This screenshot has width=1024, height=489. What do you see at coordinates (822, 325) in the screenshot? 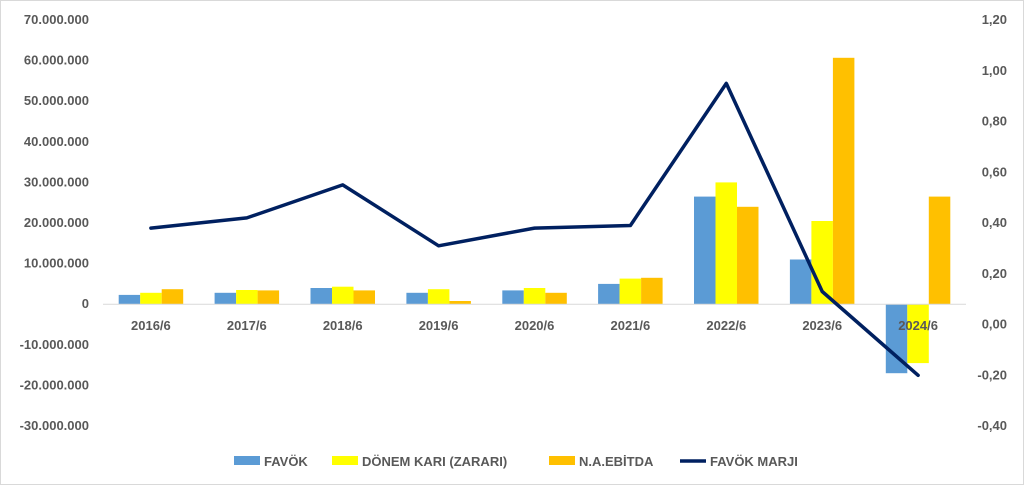
I see `category-label: 2023/6` at bounding box center [822, 325].